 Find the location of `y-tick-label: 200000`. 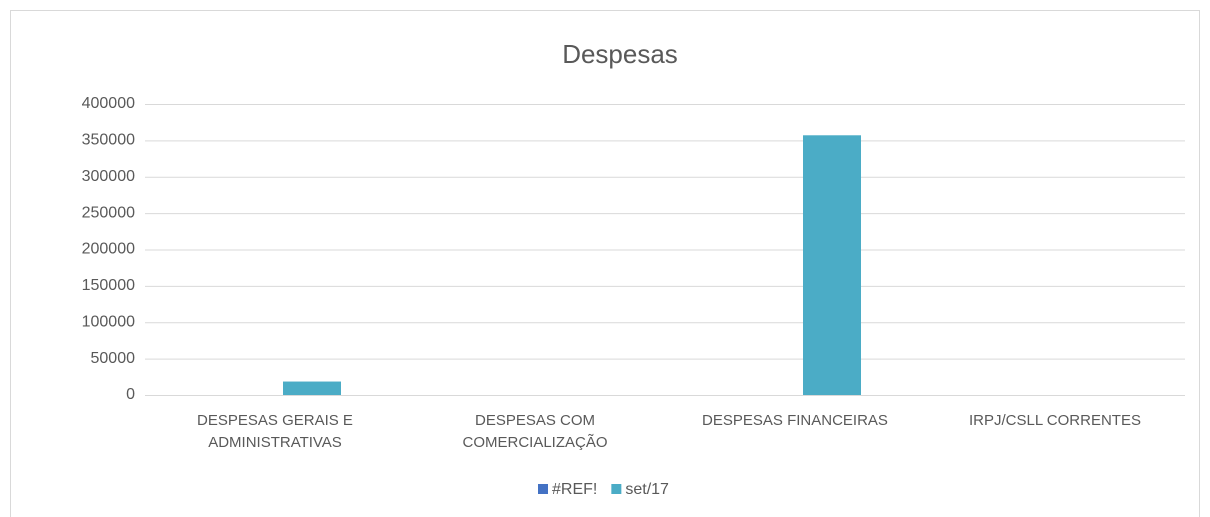

y-tick-label: 200000 is located at coordinates (108, 249).